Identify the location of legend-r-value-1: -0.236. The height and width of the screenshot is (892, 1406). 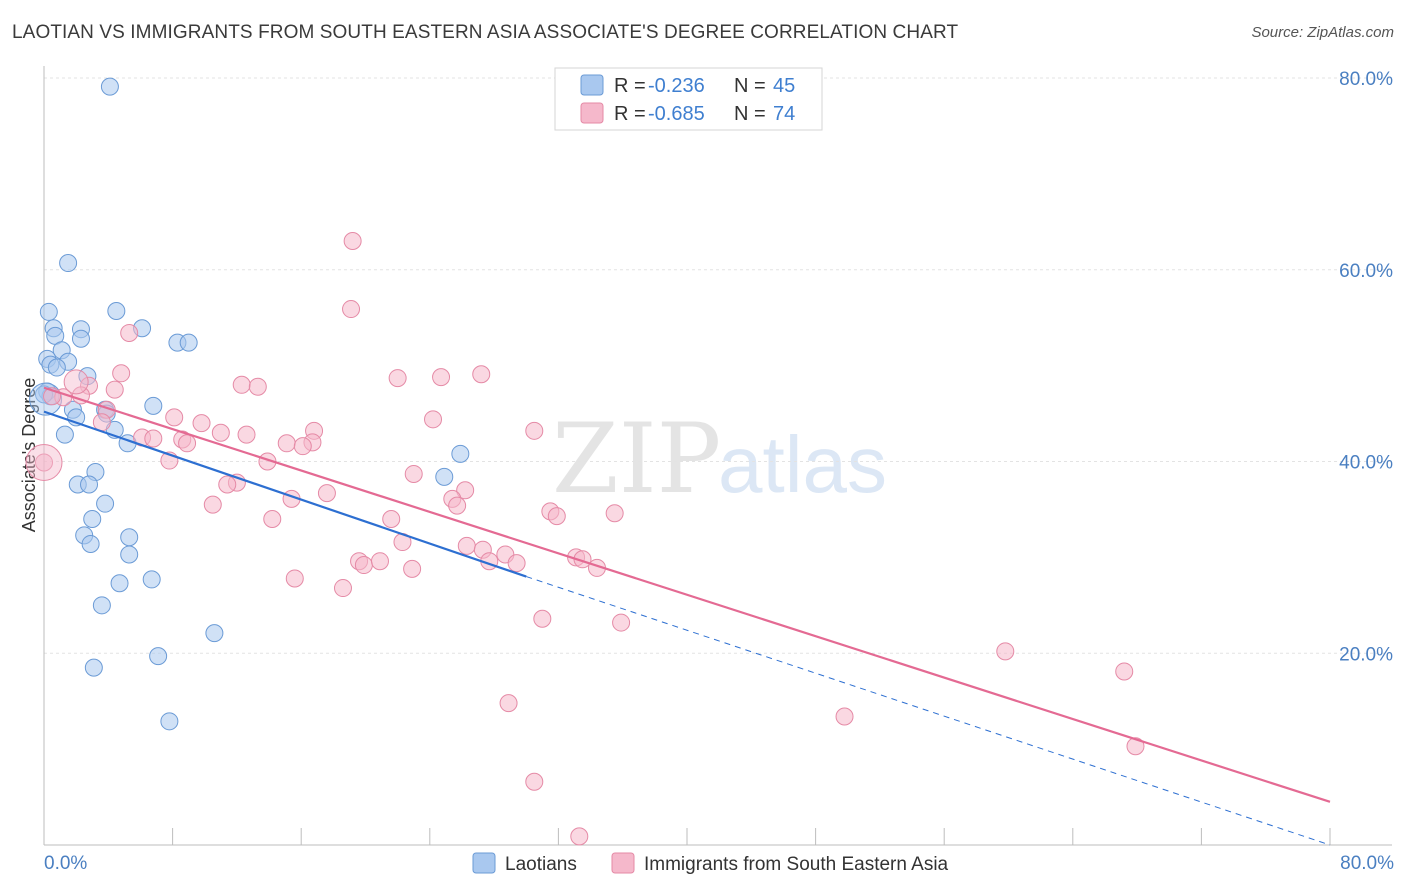
(676, 86).